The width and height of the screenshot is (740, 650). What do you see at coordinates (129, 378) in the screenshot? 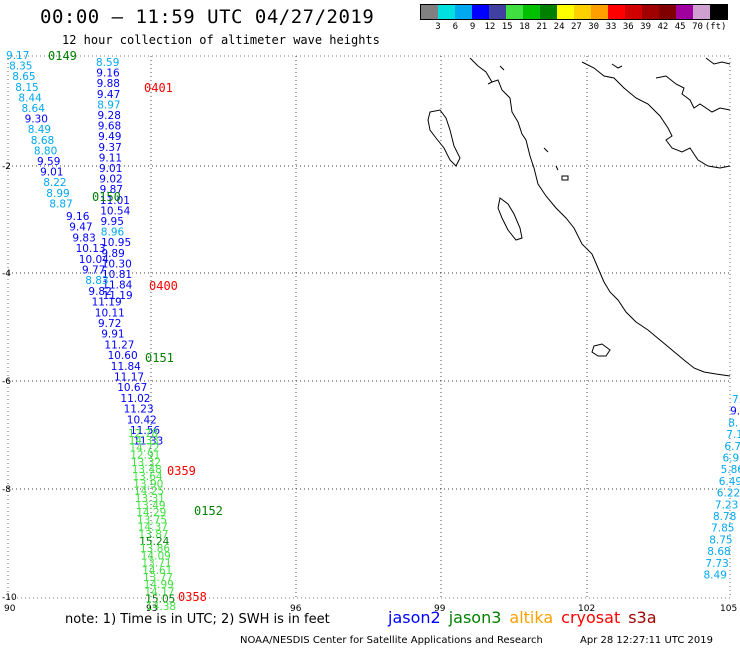
I see `wave-height-value: 11.17` at bounding box center [129, 378].